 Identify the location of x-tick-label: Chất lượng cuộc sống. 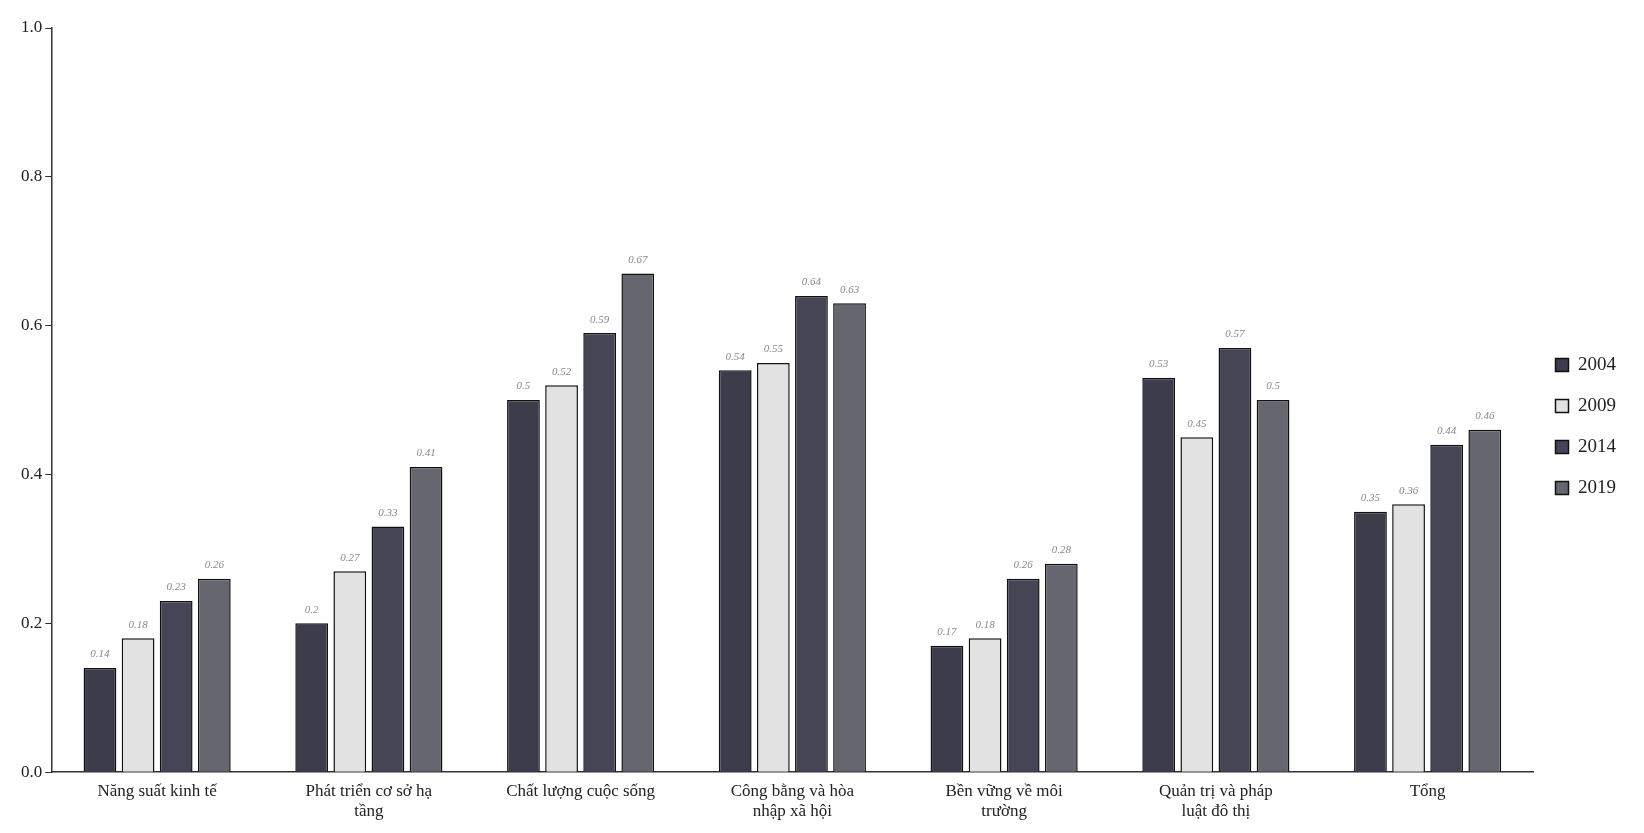
(581, 790).